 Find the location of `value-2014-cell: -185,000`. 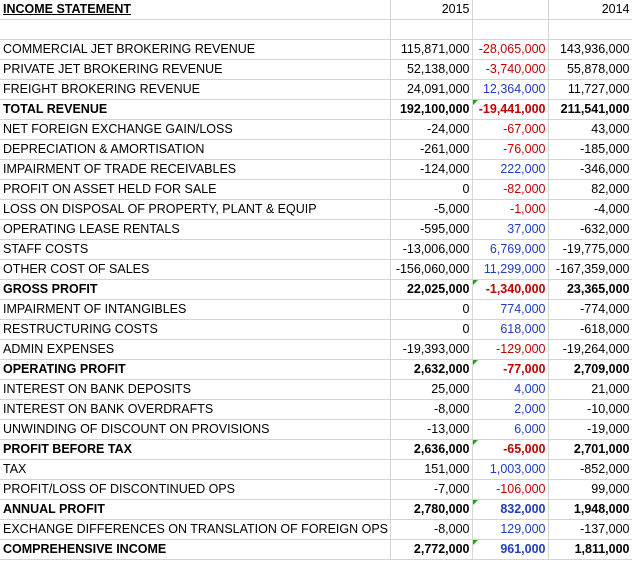

value-2014-cell: -185,000 is located at coordinates (590, 149).